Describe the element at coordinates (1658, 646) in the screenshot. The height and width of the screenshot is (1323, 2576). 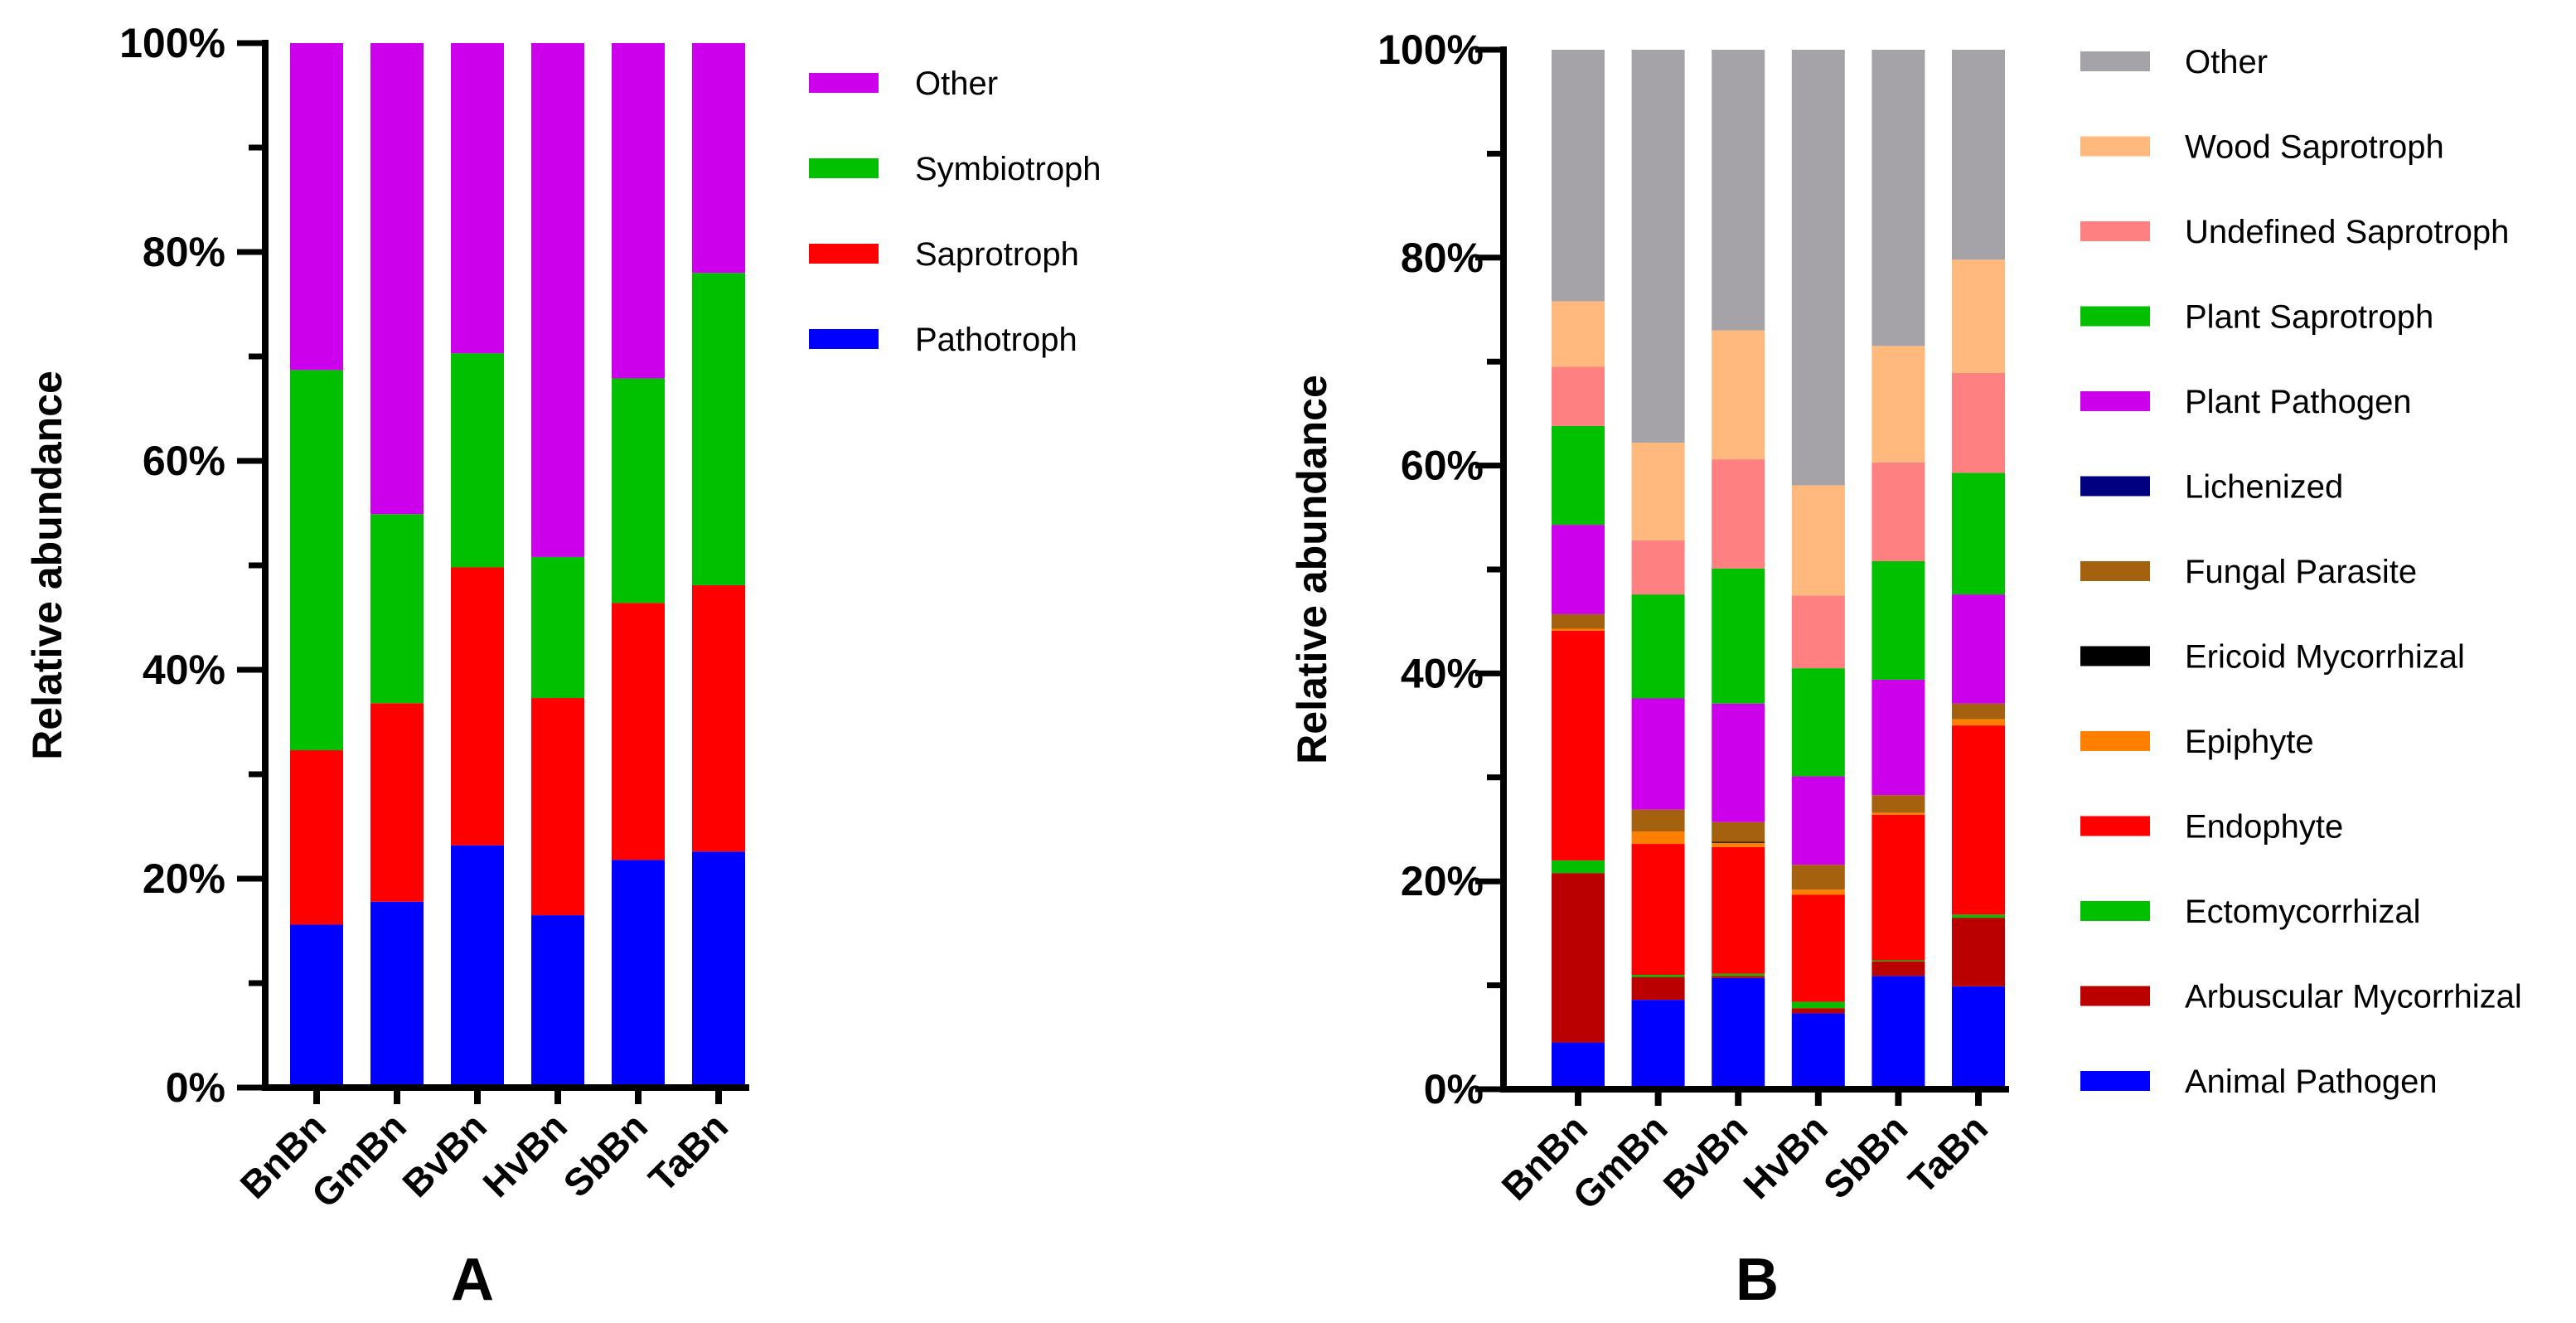
I see `bar-segment-gmbn-plant-saprotroph` at that location.